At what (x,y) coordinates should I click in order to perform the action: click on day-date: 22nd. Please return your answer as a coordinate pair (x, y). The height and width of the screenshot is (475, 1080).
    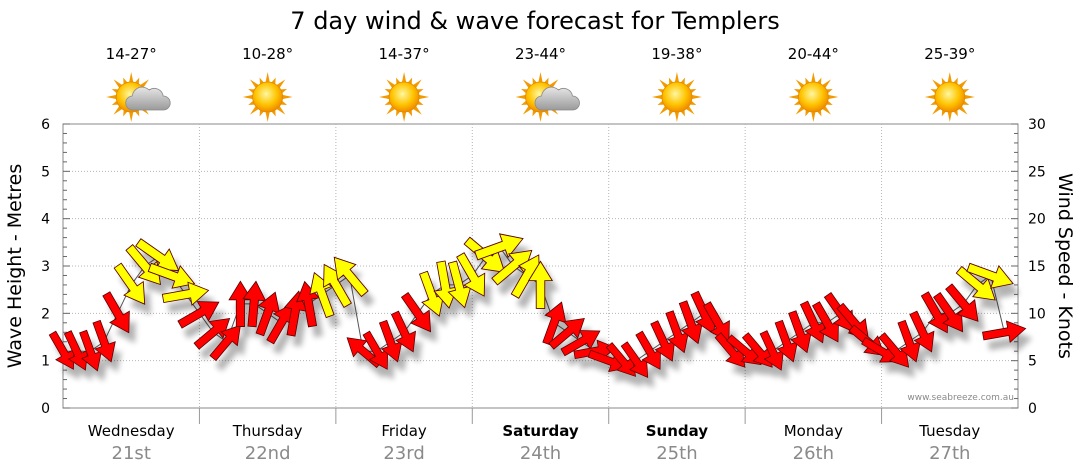
    Looking at the image, I should click on (268, 453).